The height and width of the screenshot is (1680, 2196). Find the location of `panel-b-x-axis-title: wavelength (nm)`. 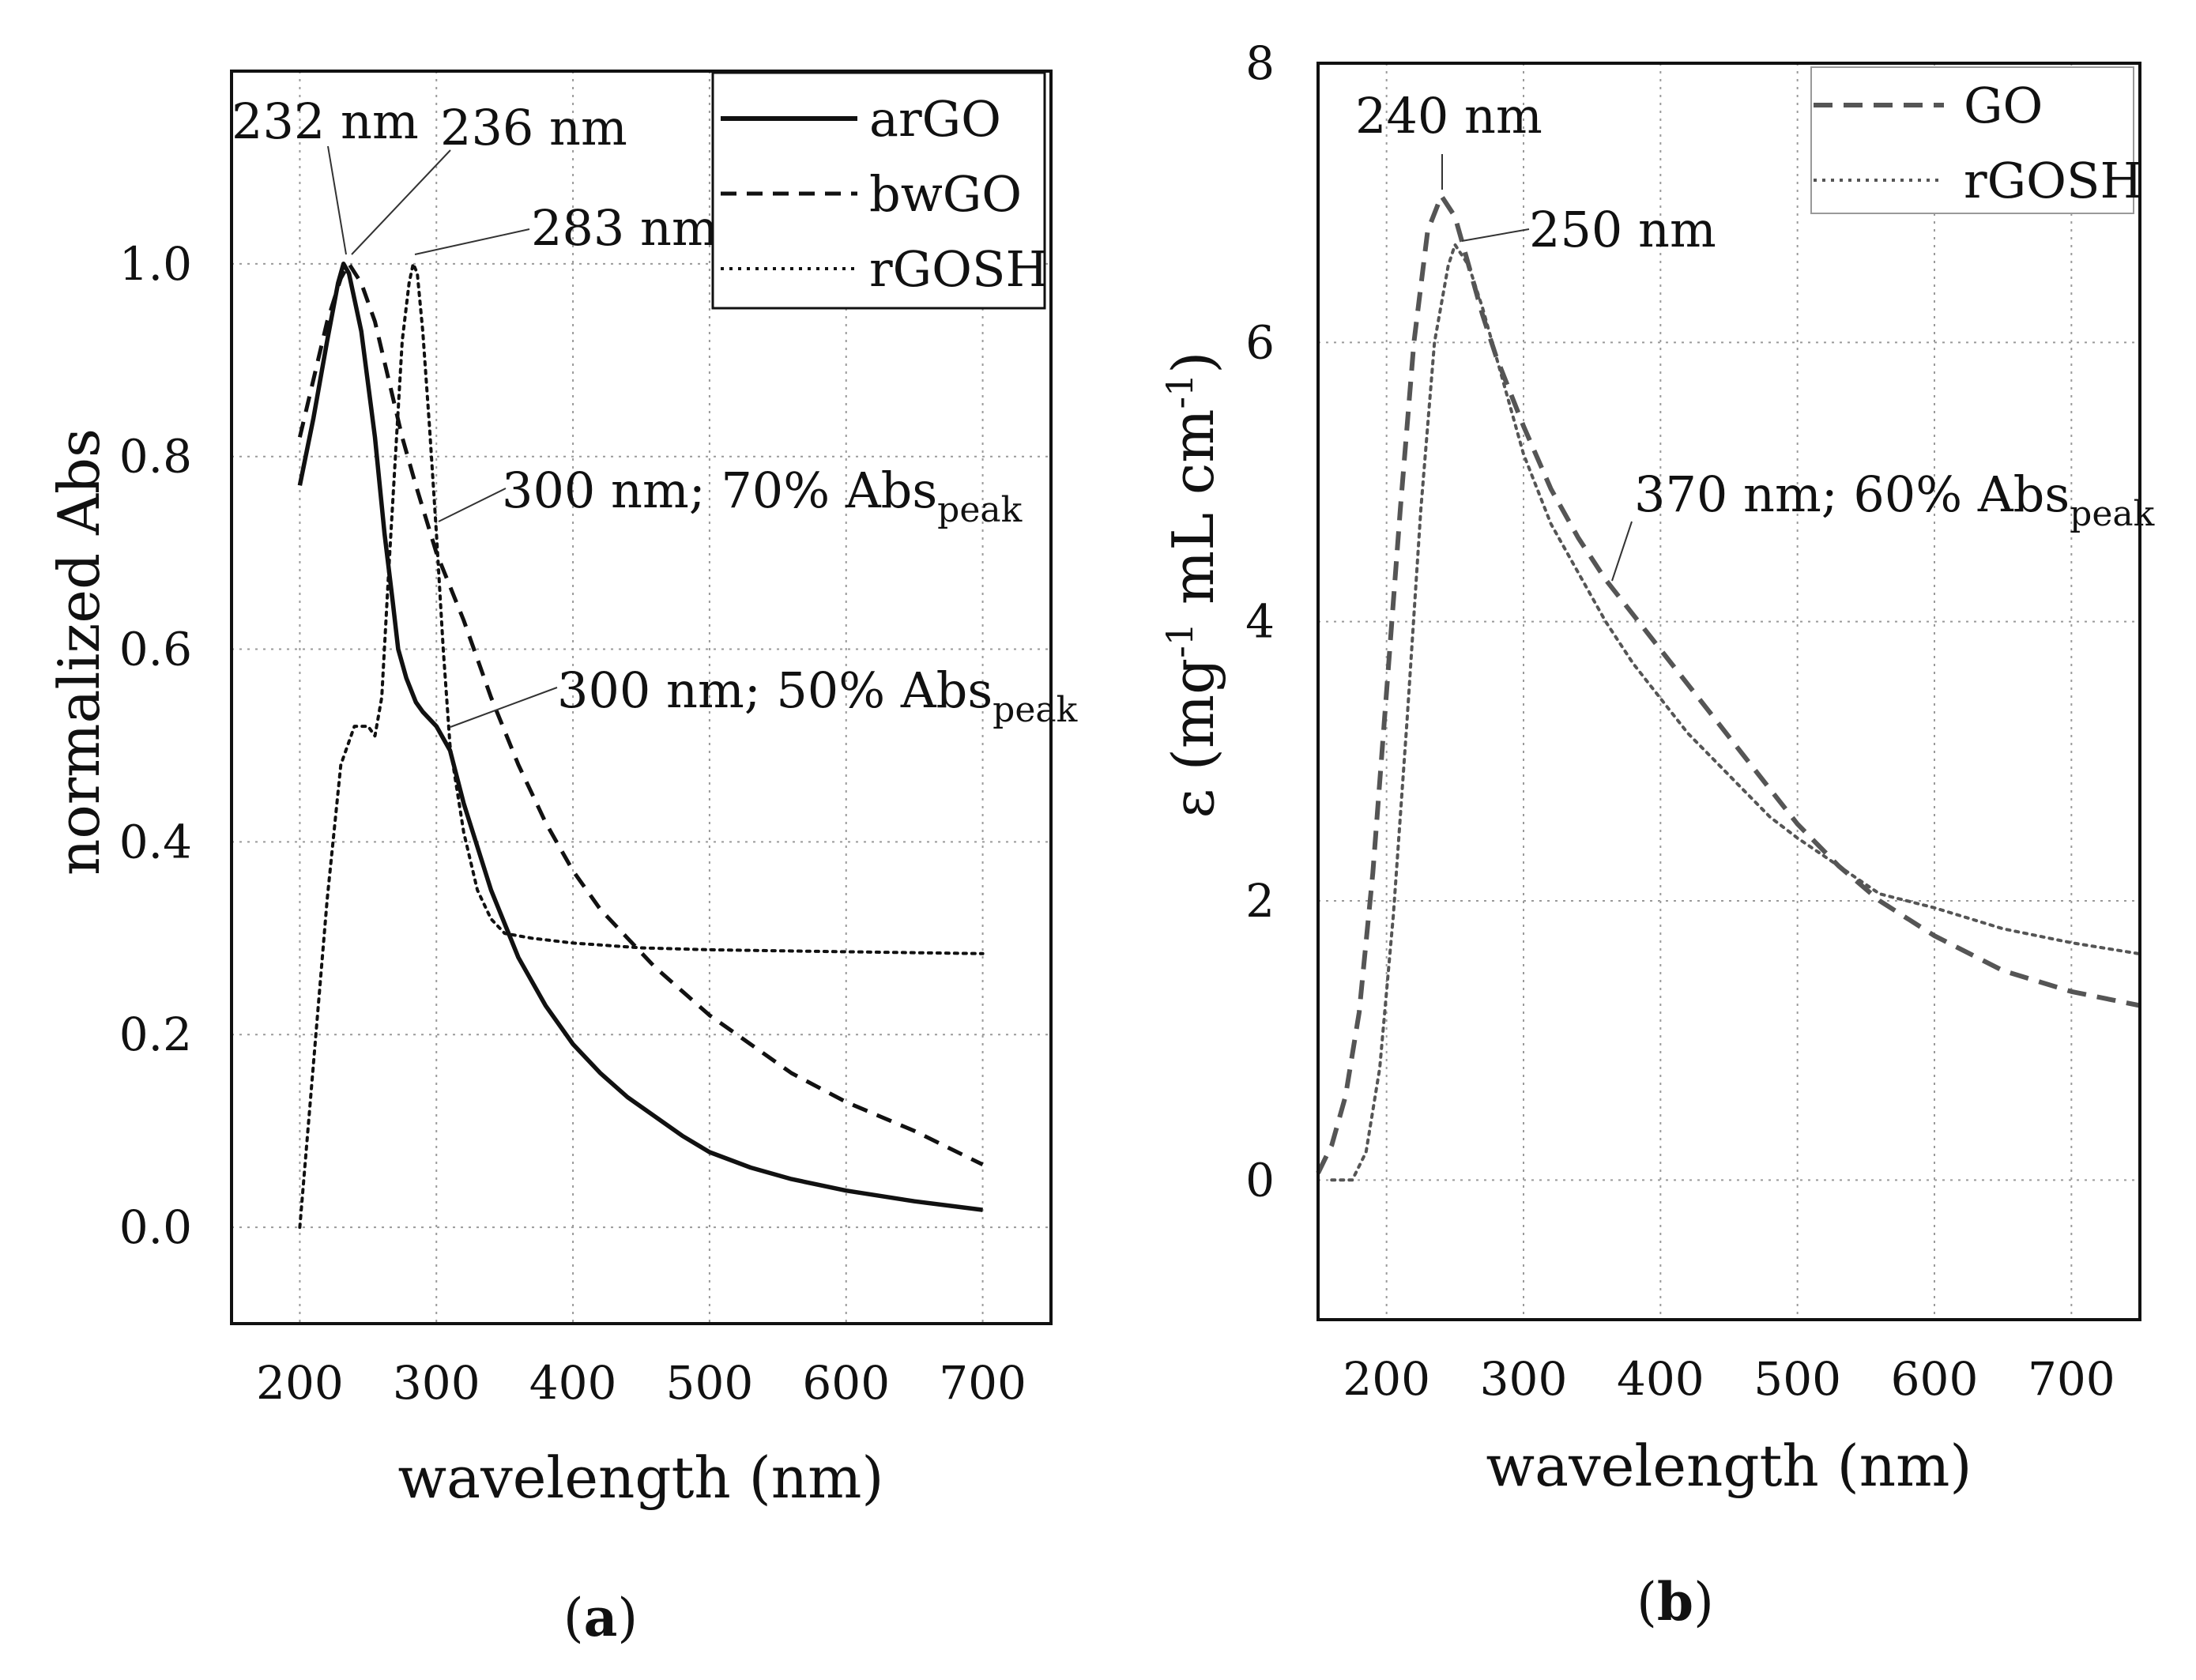

panel-b-x-axis-title: wavelength (nm) is located at coordinates (1729, 1466).